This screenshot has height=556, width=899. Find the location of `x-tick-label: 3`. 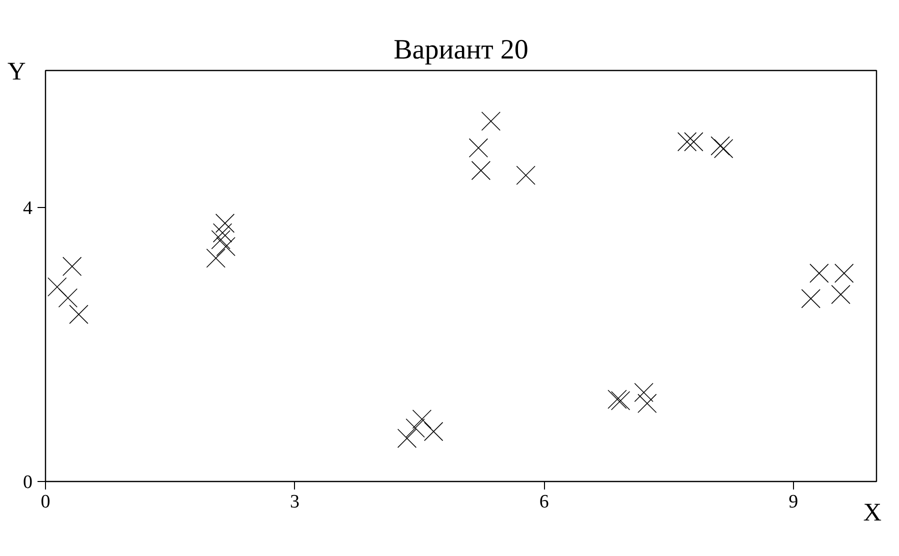

x-tick-label: 3 is located at coordinates (295, 502).